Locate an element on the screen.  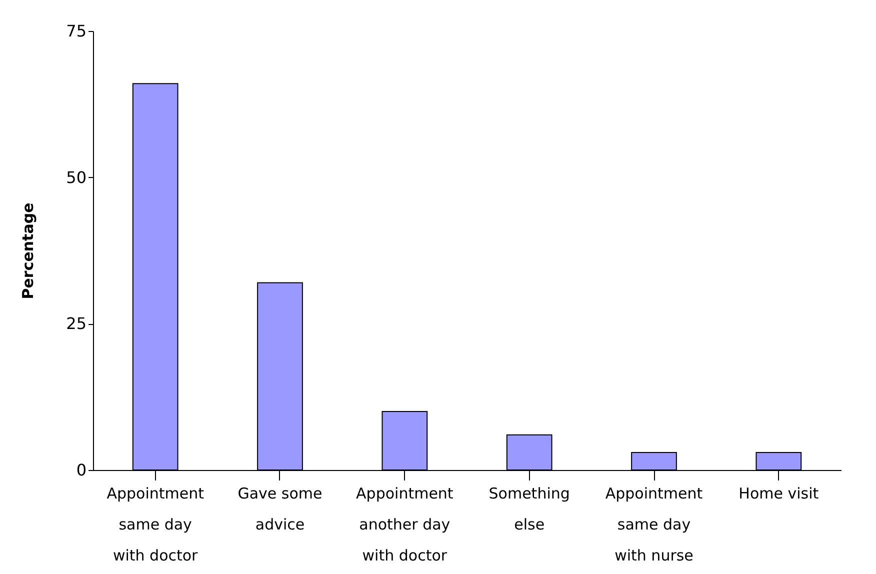
y-axis-title: Percentage is located at coordinates (28, 251).